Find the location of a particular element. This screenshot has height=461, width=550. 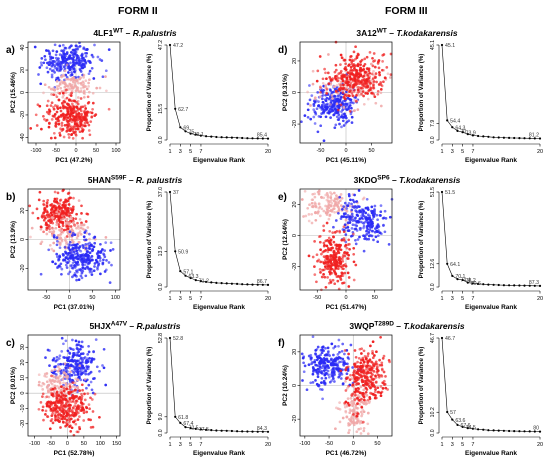

panel-letter: b) is located at coordinates (10, 197).